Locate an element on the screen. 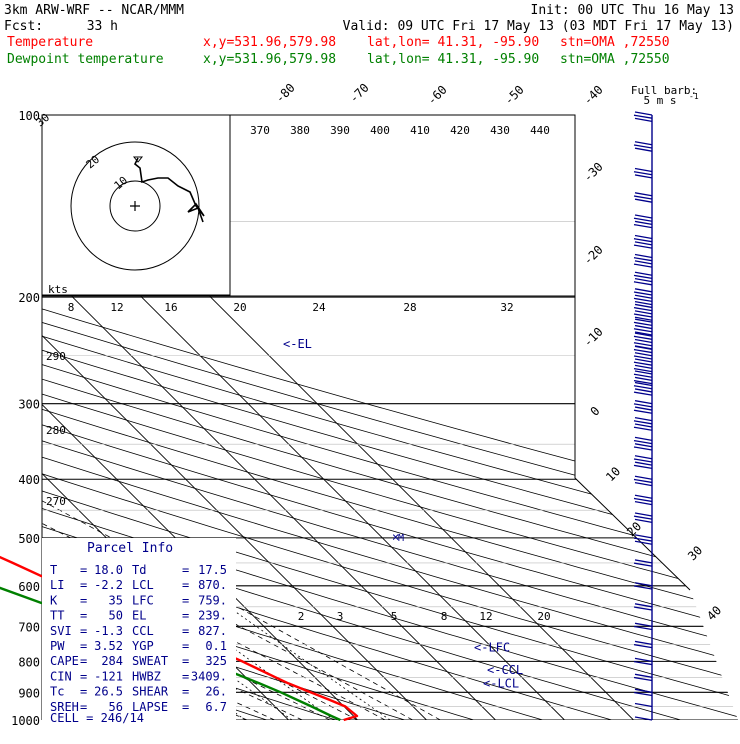 The image size is (740, 744). parcel-param-name: CIN is located at coordinates (61, 676).